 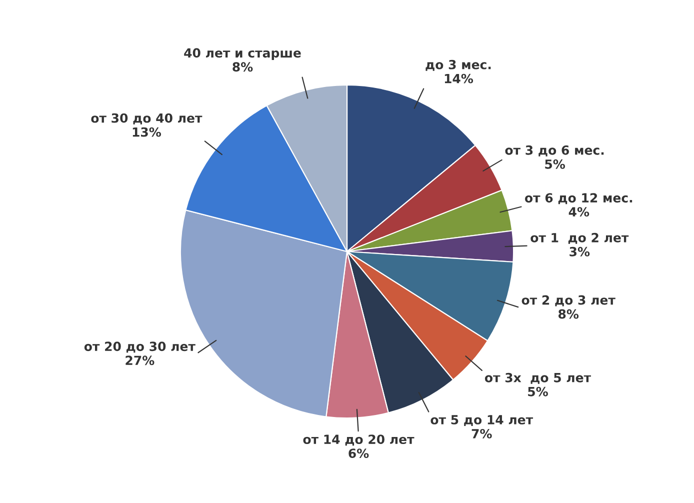 I want to click on slice-label: от 6 до 12 мес., so click(x=578, y=198).